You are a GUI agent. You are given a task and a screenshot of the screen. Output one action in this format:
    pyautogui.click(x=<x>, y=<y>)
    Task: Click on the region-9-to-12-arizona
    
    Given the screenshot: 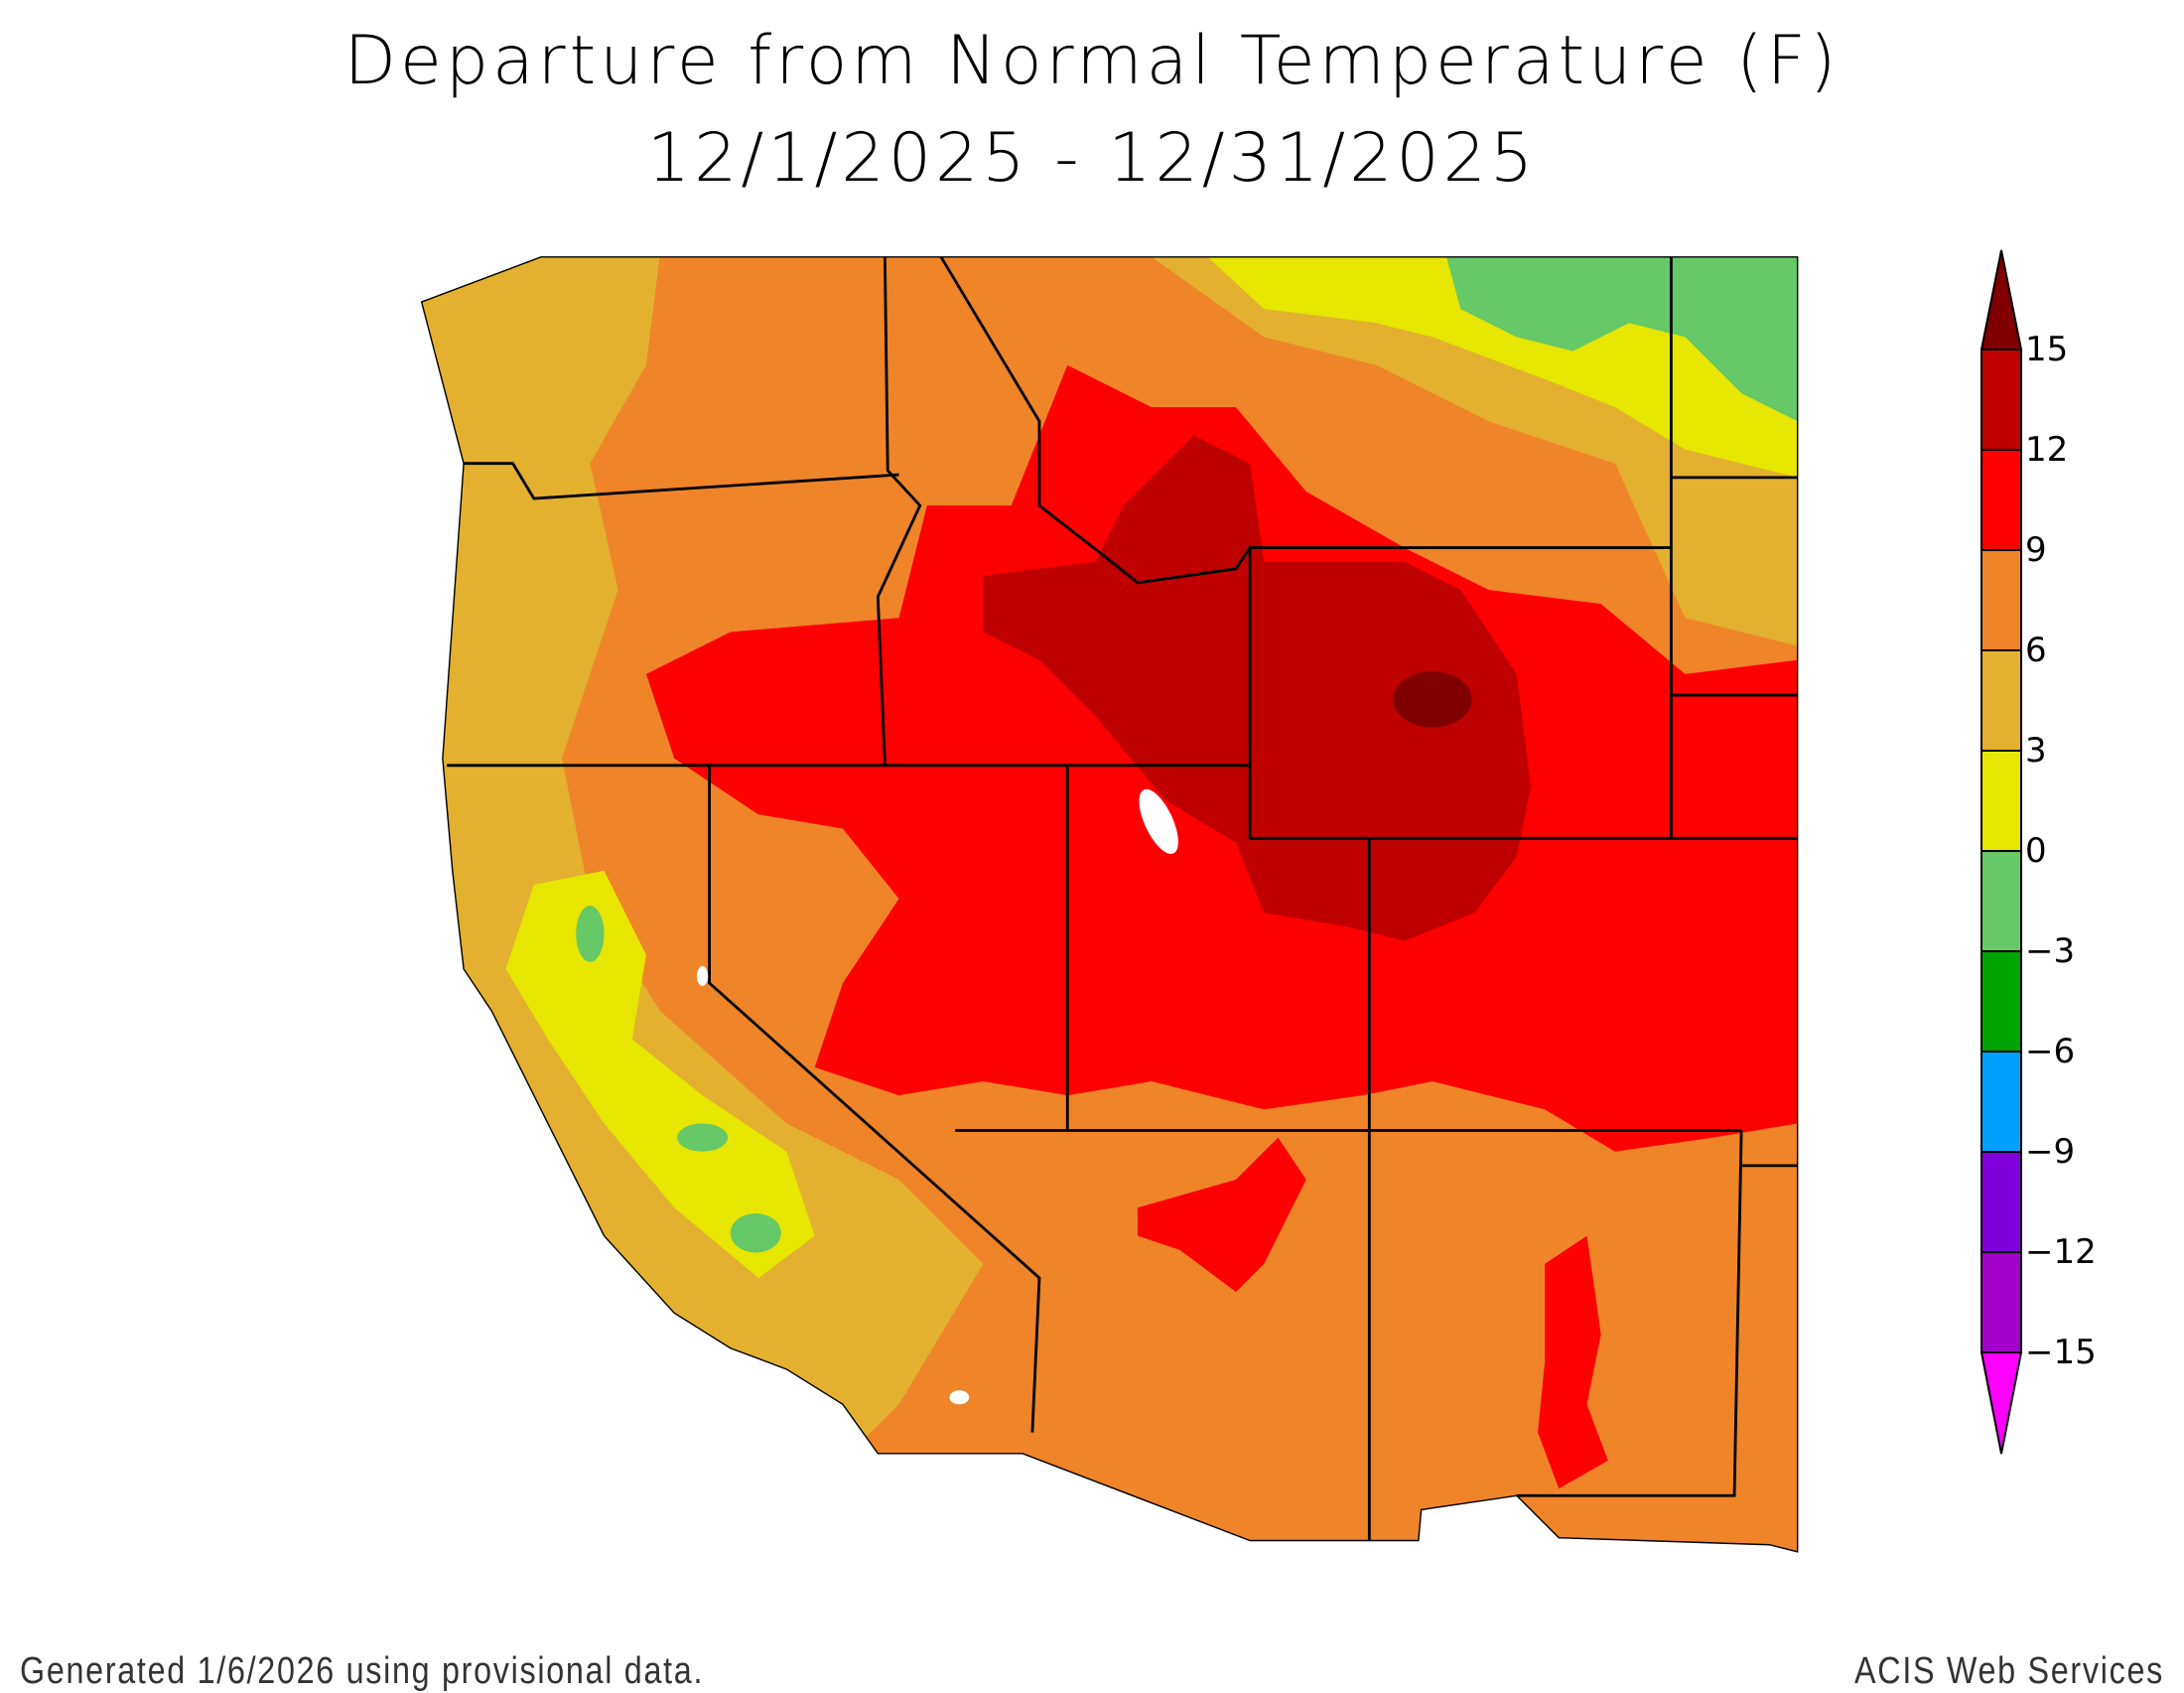 What is the action you would take?
    pyautogui.click(x=1221, y=1215)
    